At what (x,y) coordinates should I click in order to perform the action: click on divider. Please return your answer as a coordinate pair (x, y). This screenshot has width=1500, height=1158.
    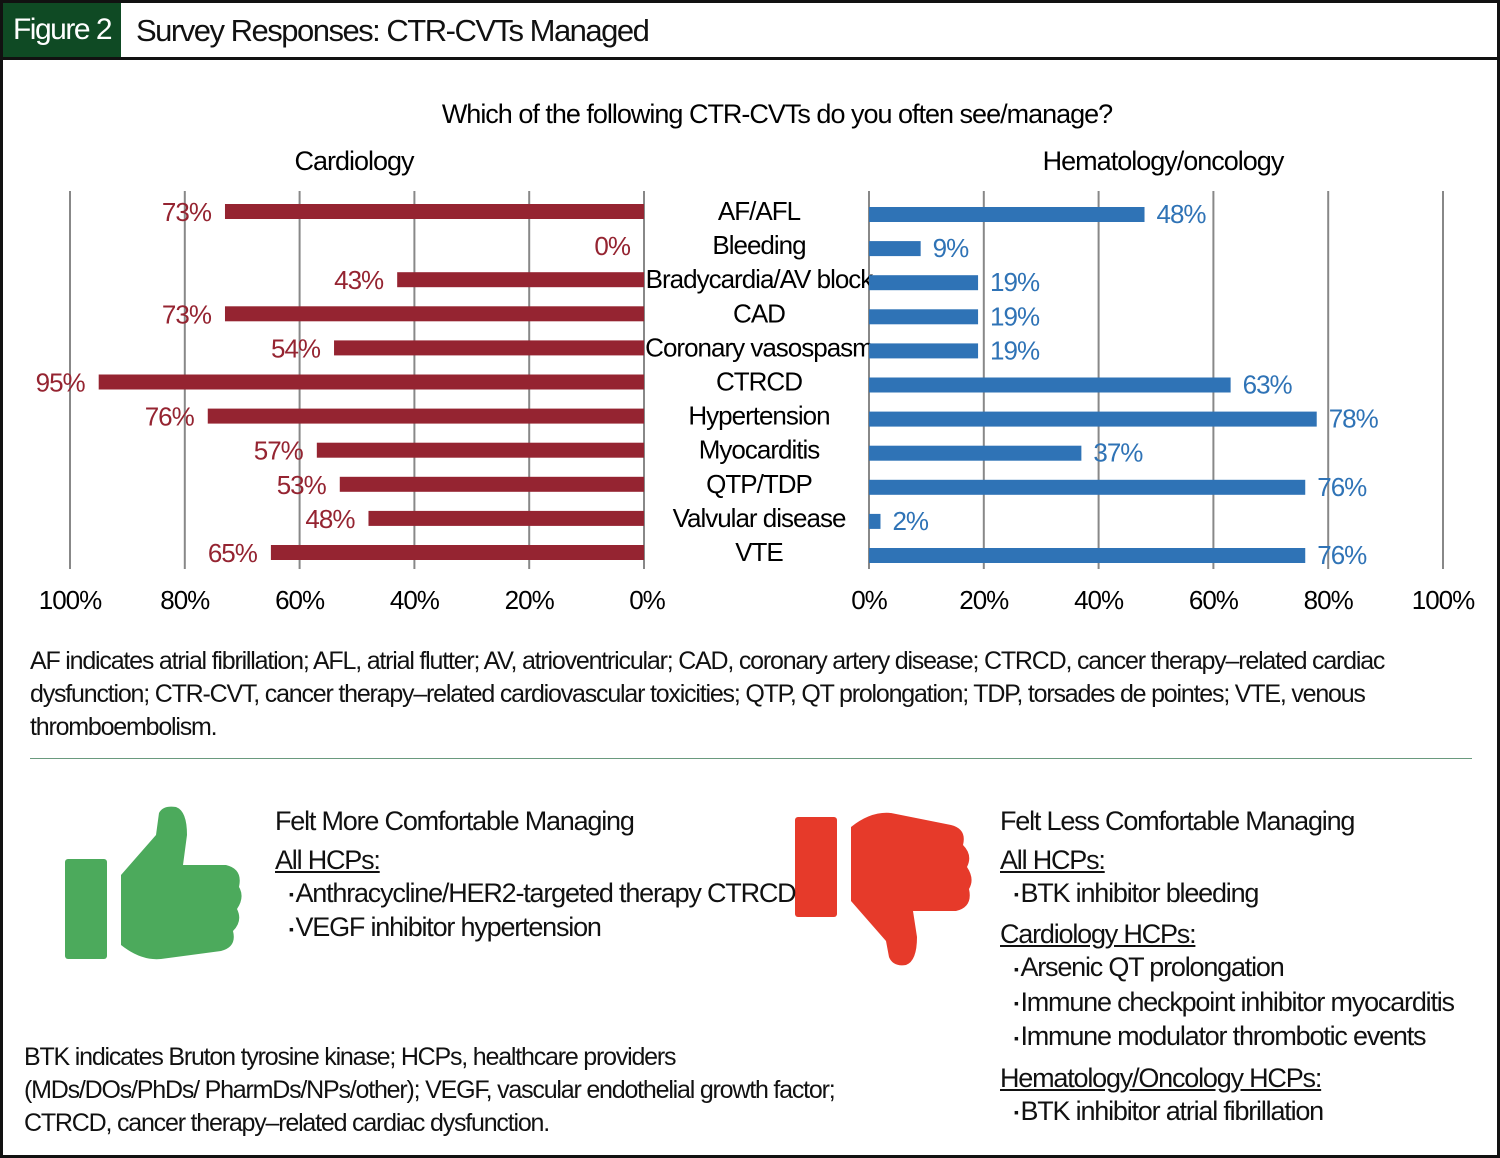
    Looking at the image, I should click on (751, 758).